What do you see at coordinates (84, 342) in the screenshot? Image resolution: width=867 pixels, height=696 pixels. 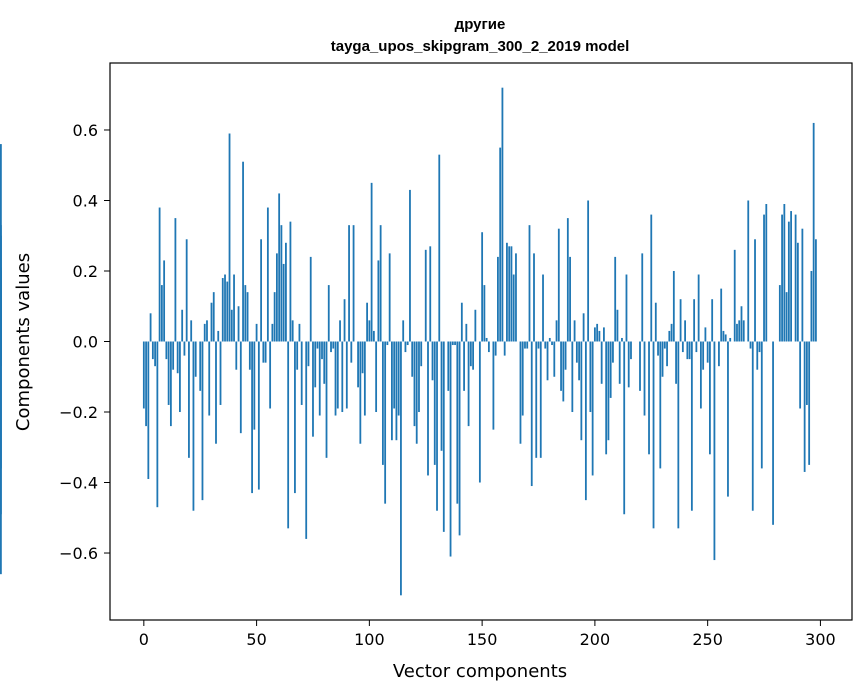 I see `y-axis-ticks: −0.6 −0.4 −0.2 0.0 0.2 0.4 0.6` at bounding box center [84, 342].